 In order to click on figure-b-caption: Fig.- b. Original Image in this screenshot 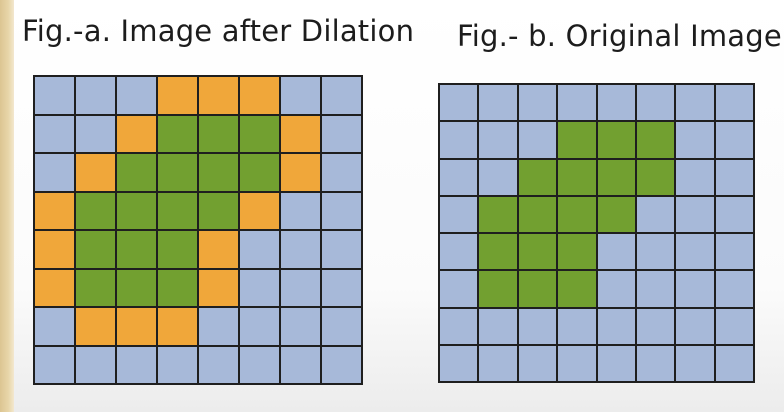, I will do `click(619, 36)`.